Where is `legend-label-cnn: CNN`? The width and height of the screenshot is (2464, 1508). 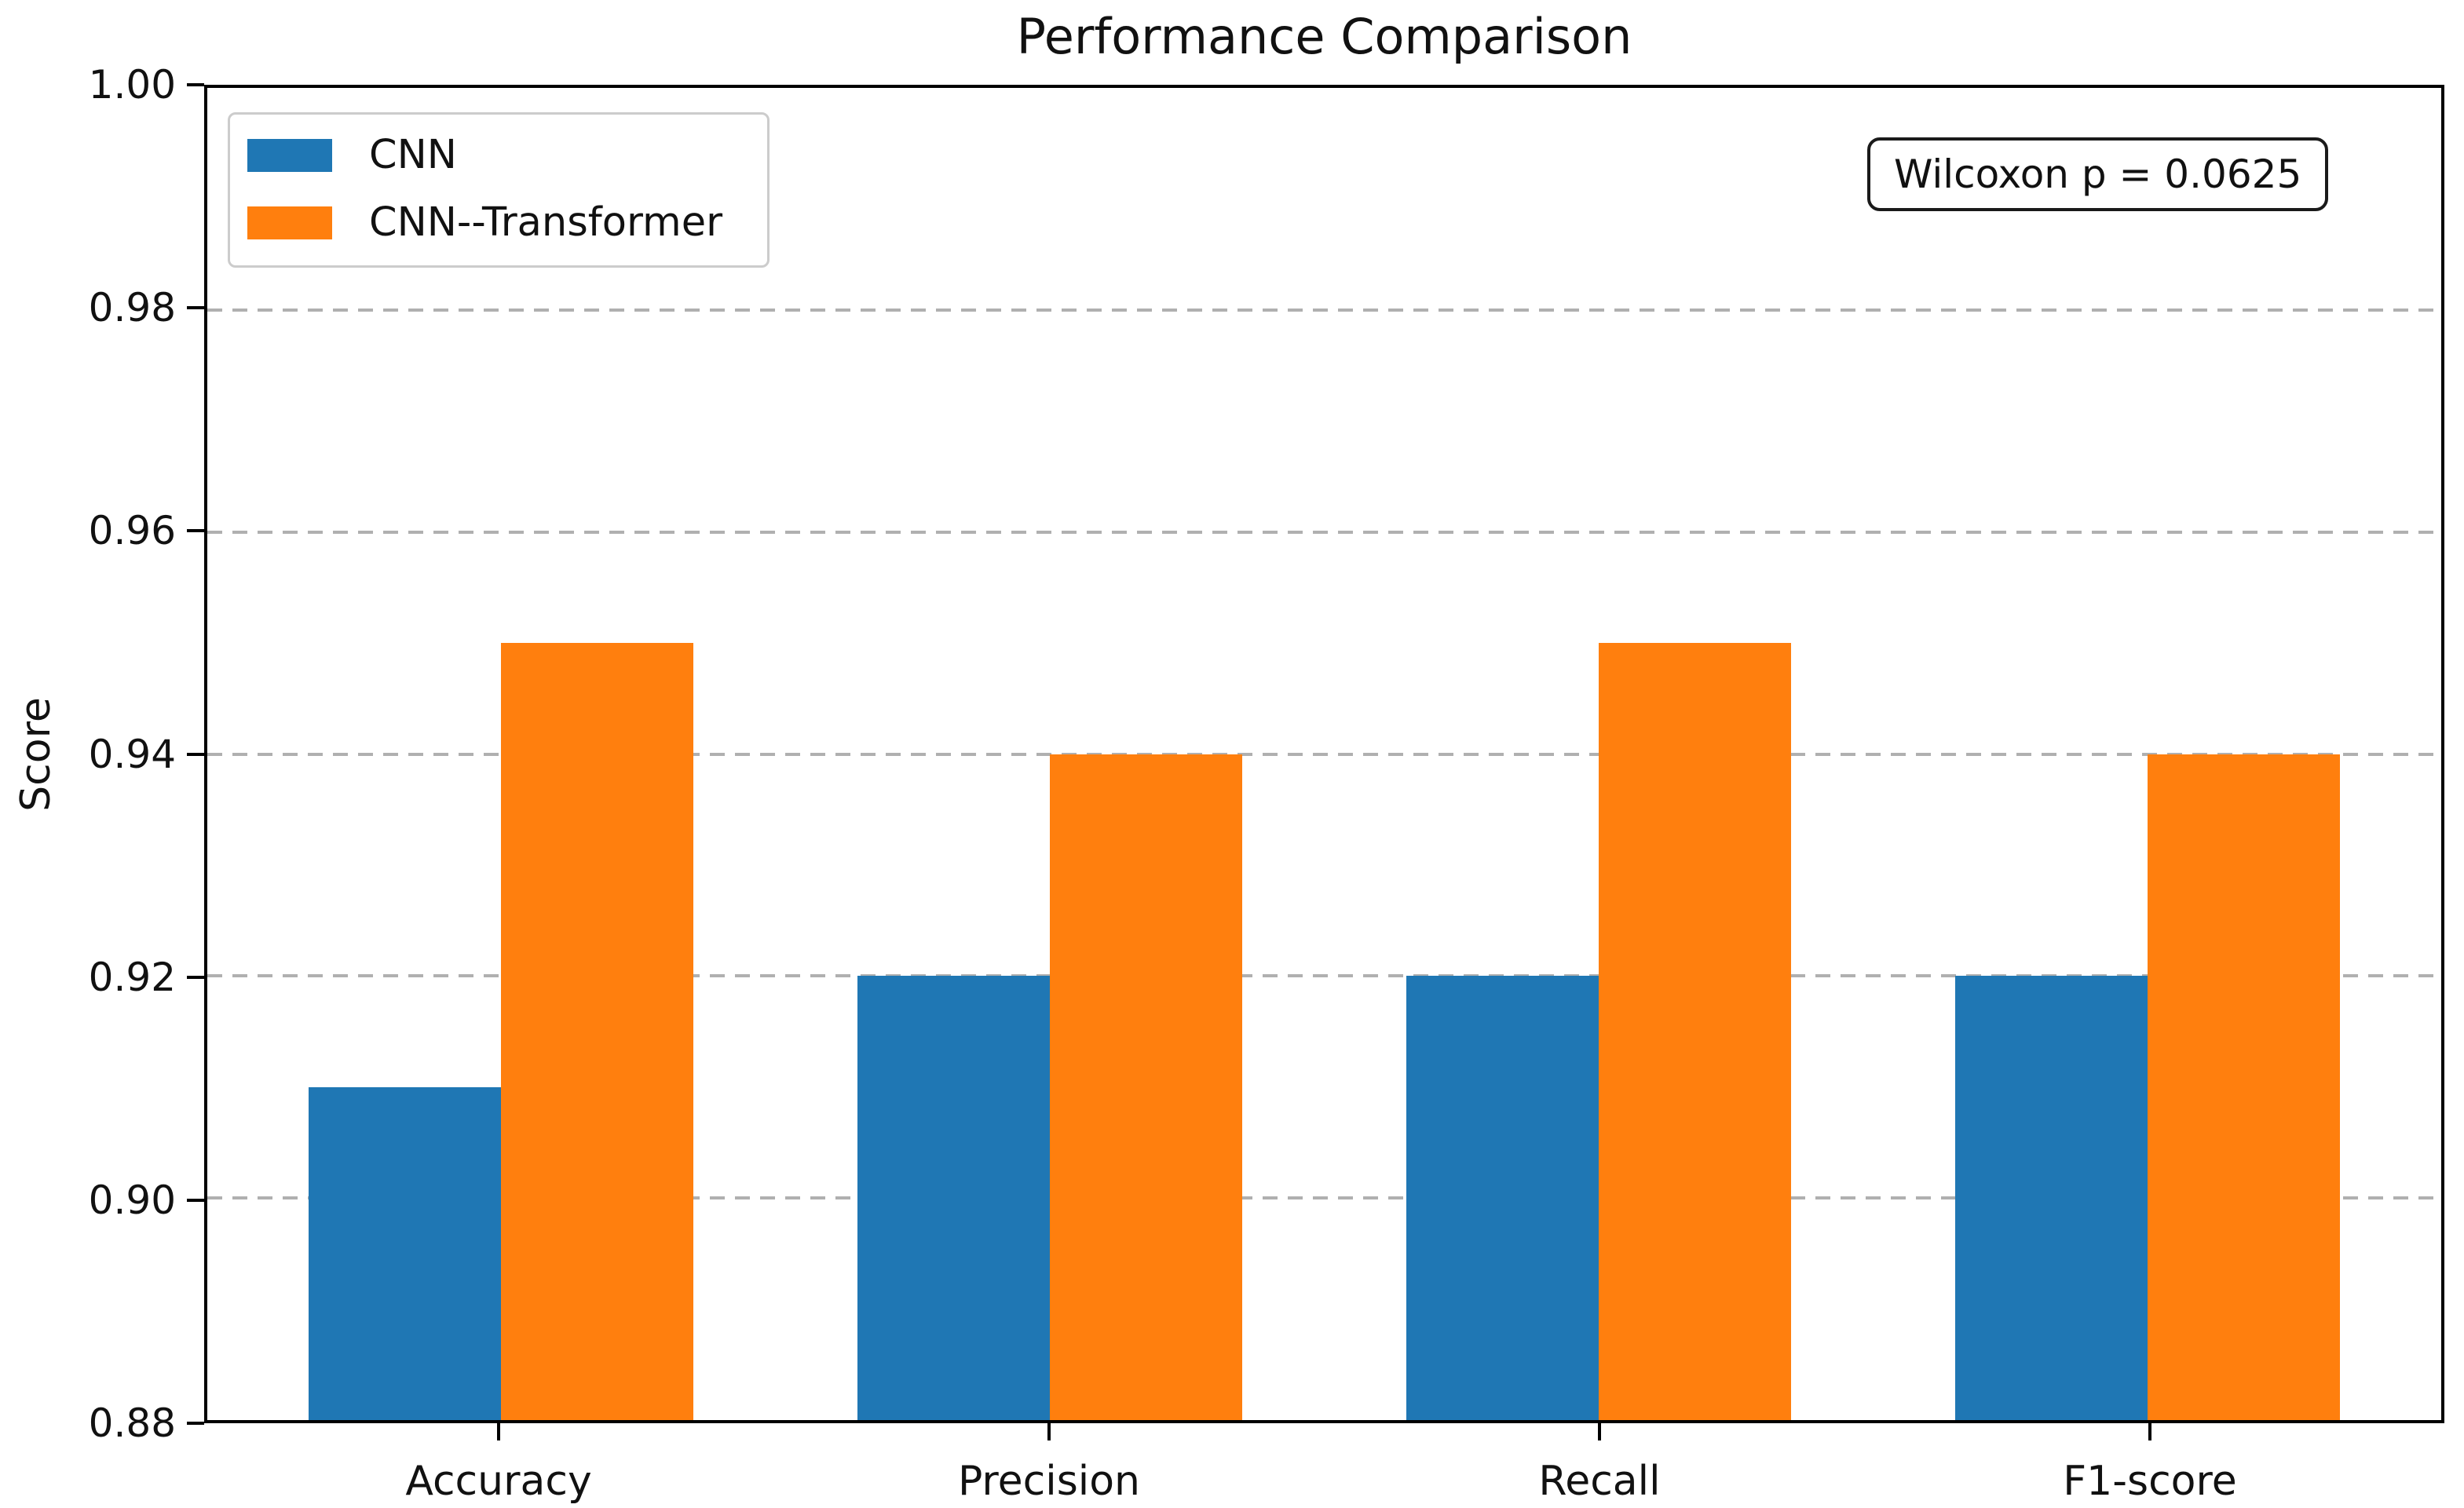
legend-label-cnn: CNN is located at coordinates (413, 155).